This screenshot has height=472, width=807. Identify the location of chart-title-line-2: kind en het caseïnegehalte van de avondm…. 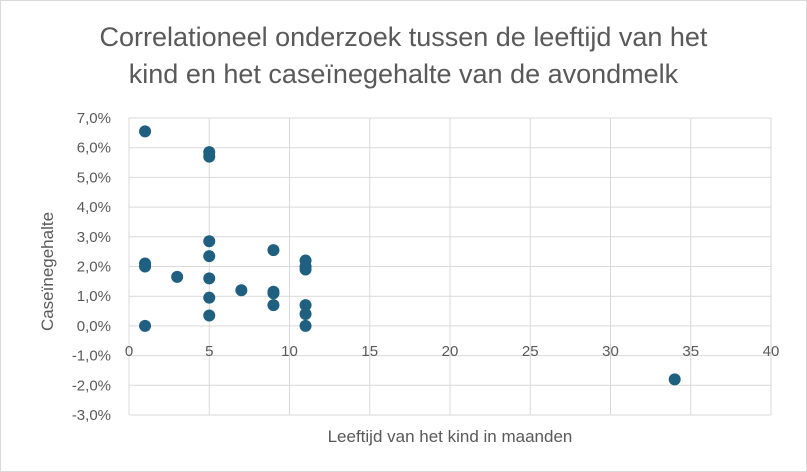
(403, 74).